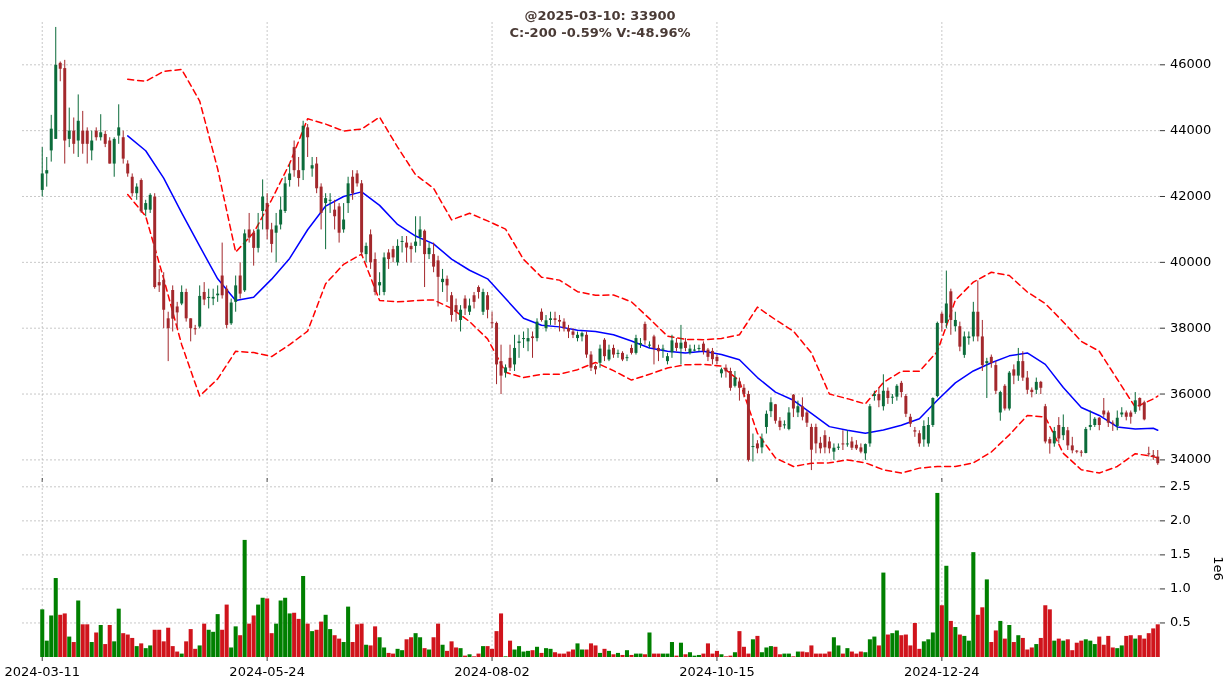 This screenshot has height=690, width=1226. What do you see at coordinates (1180, 554) in the screenshot?
I see `y-tick-label: 1.5` at bounding box center [1180, 554].